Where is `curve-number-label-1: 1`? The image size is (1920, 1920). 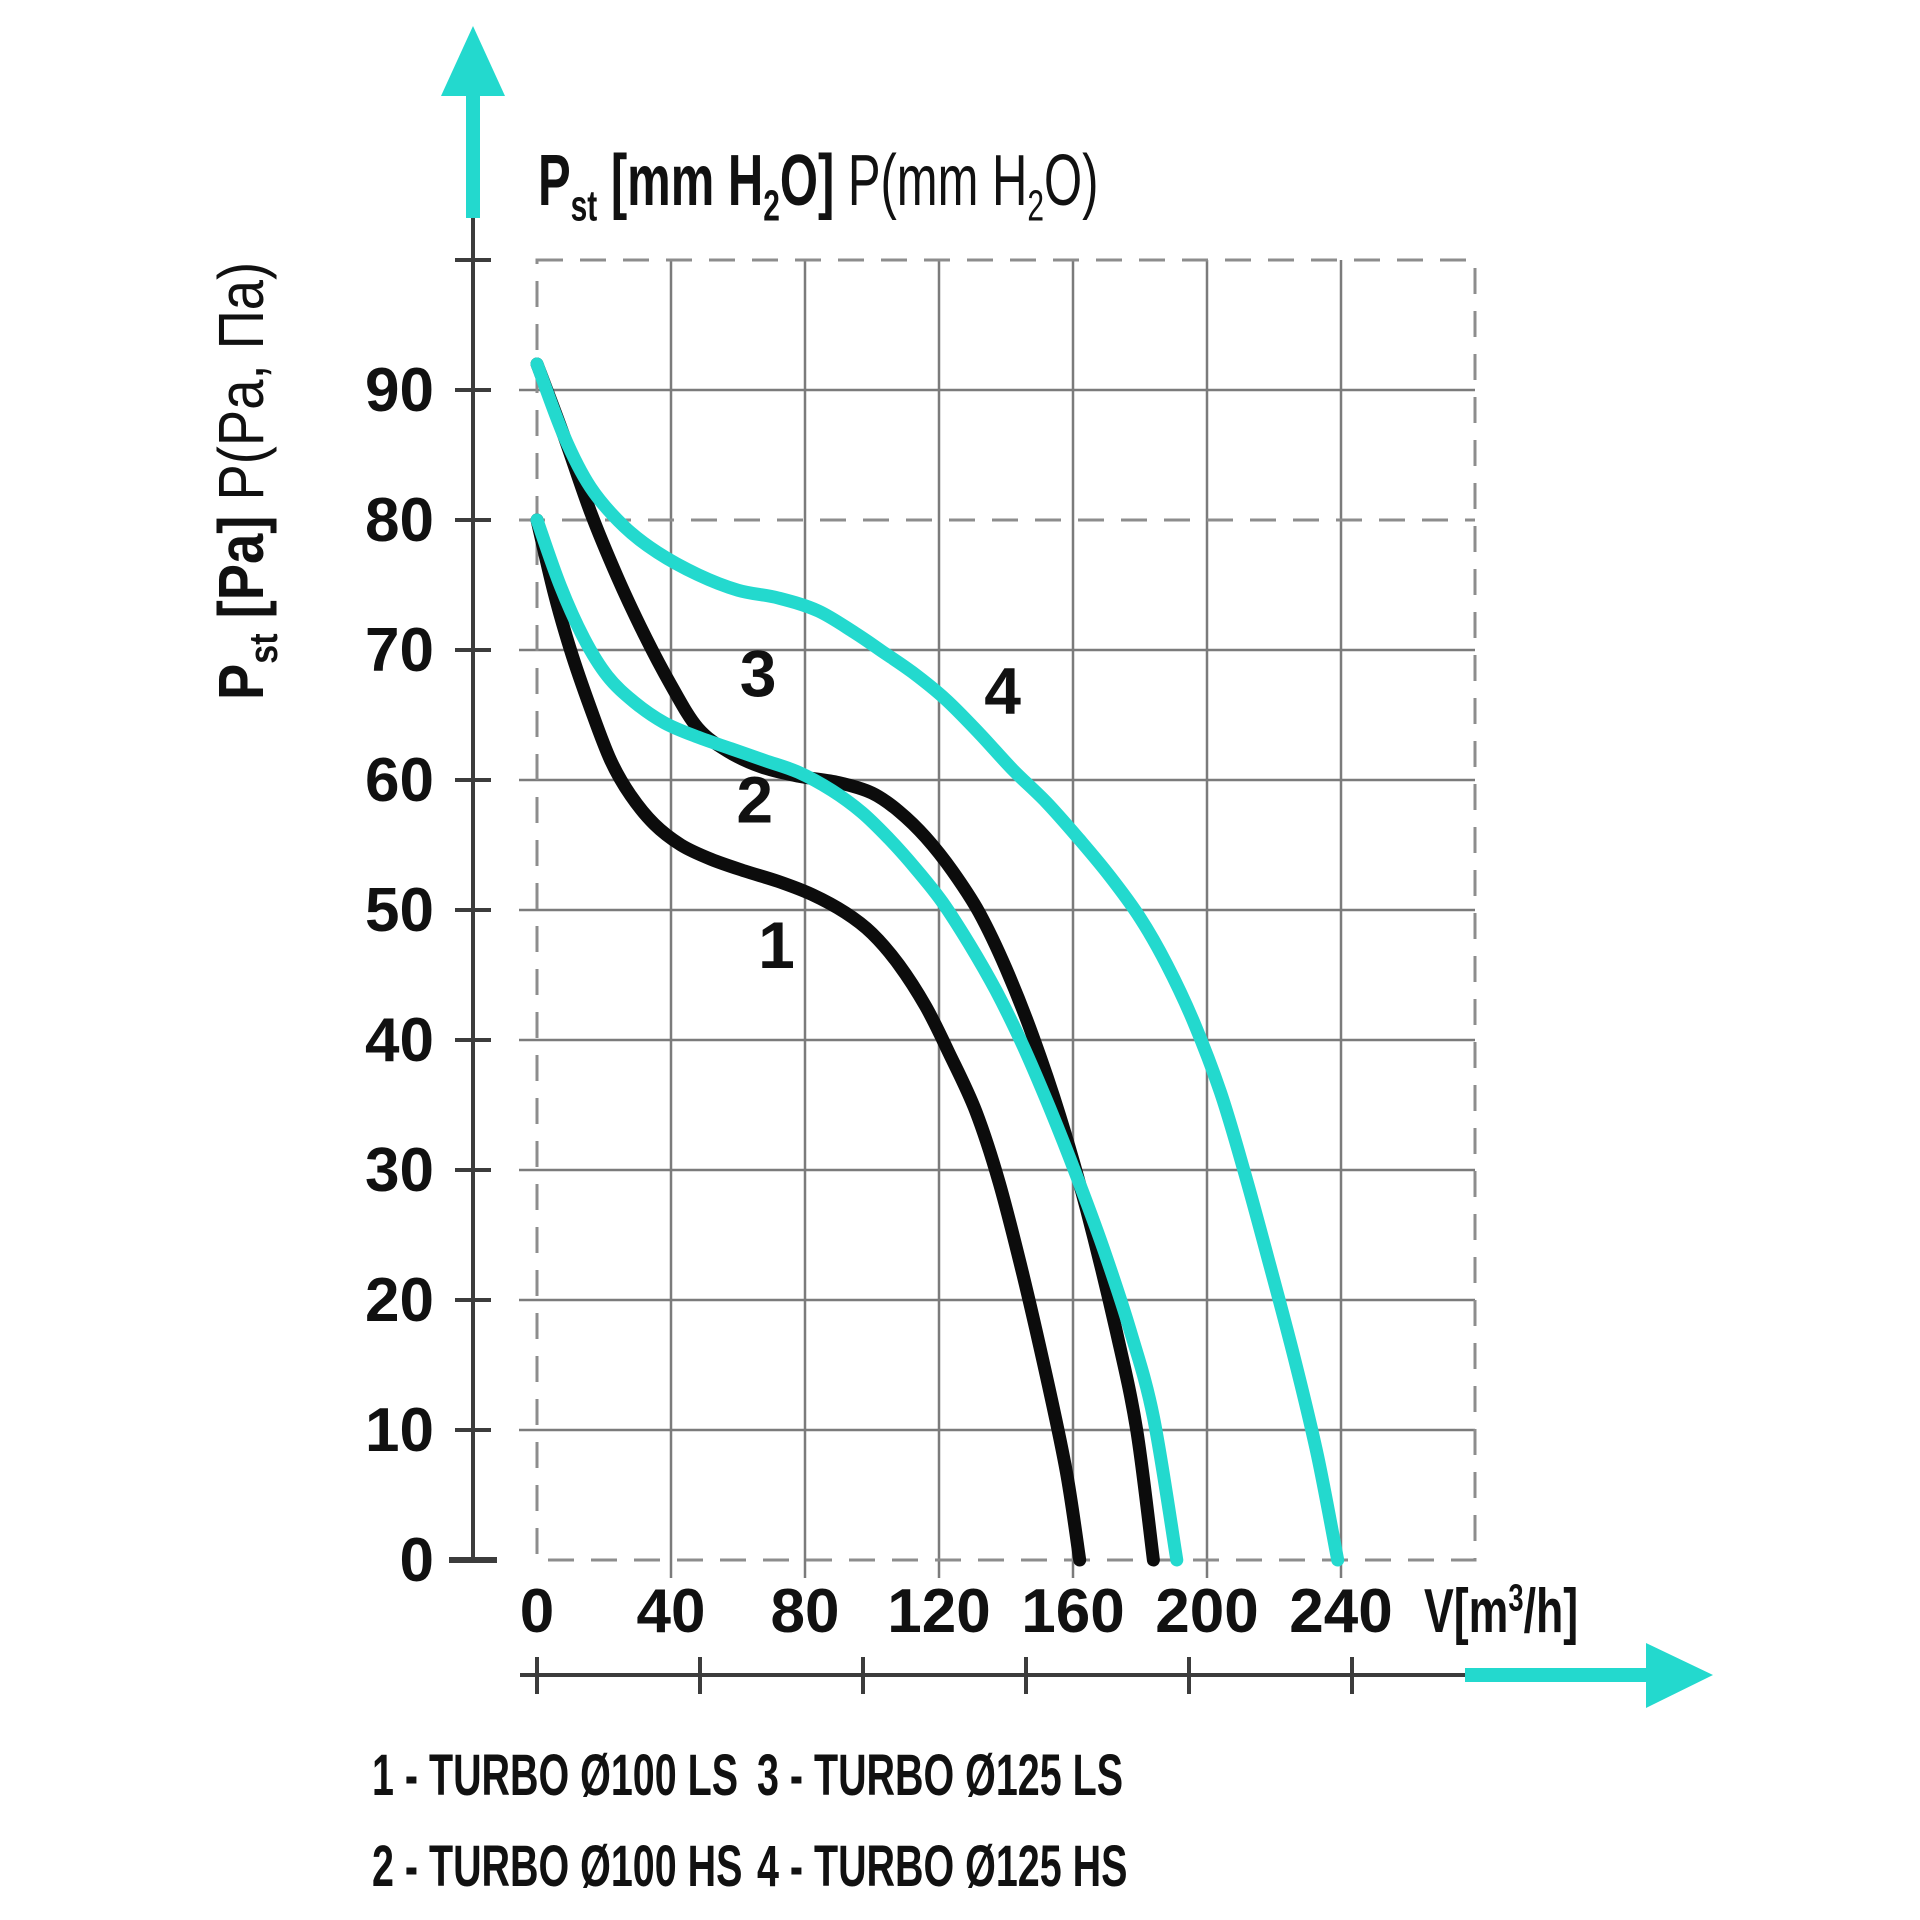 curve-number-label-1: 1 is located at coordinates (776, 945).